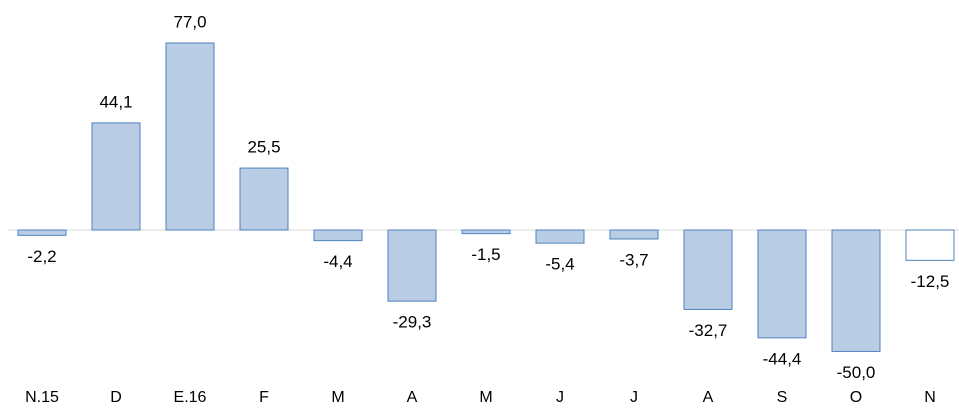 Image resolution: width=959 pixels, height=408 pixels. Describe the element at coordinates (782, 397) in the screenshot. I see `x-tick-label: S` at that location.